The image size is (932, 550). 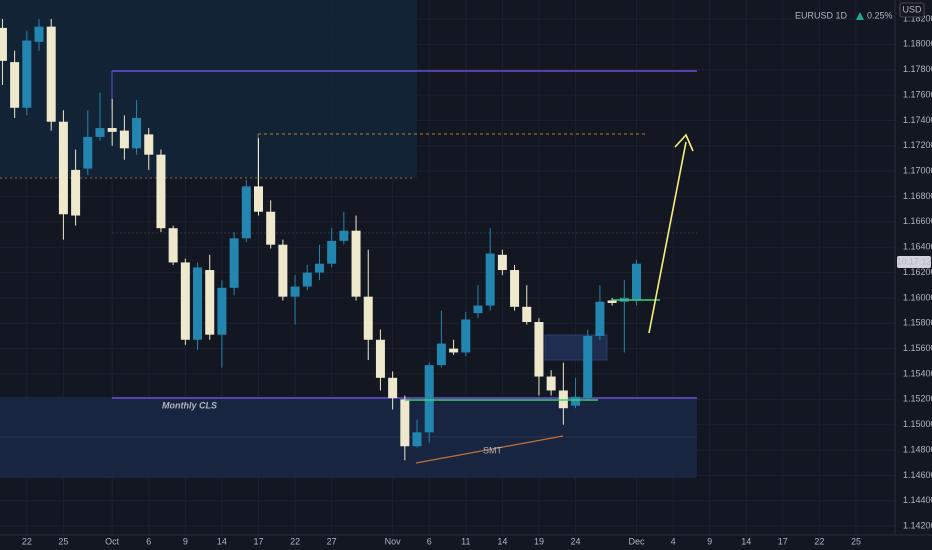 I want to click on y-tick-label: 1.18200, so click(x=917, y=18).